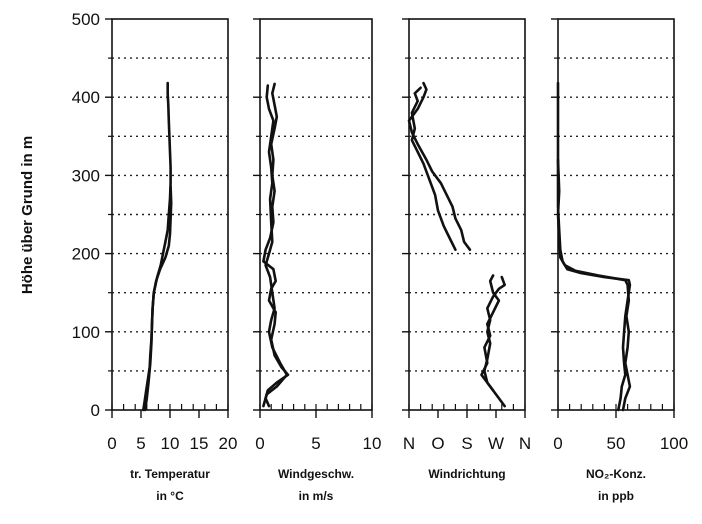 The width and height of the screenshot is (702, 524). Describe the element at coordinates (95, 410) in the screenshot. I see `y-tick-label: 0` at that location.